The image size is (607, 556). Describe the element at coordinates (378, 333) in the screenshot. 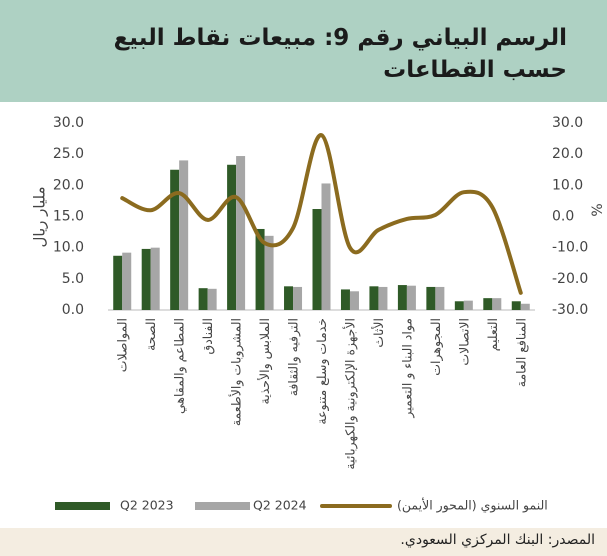

I see `x-tick-label: الأثاث` at that location.